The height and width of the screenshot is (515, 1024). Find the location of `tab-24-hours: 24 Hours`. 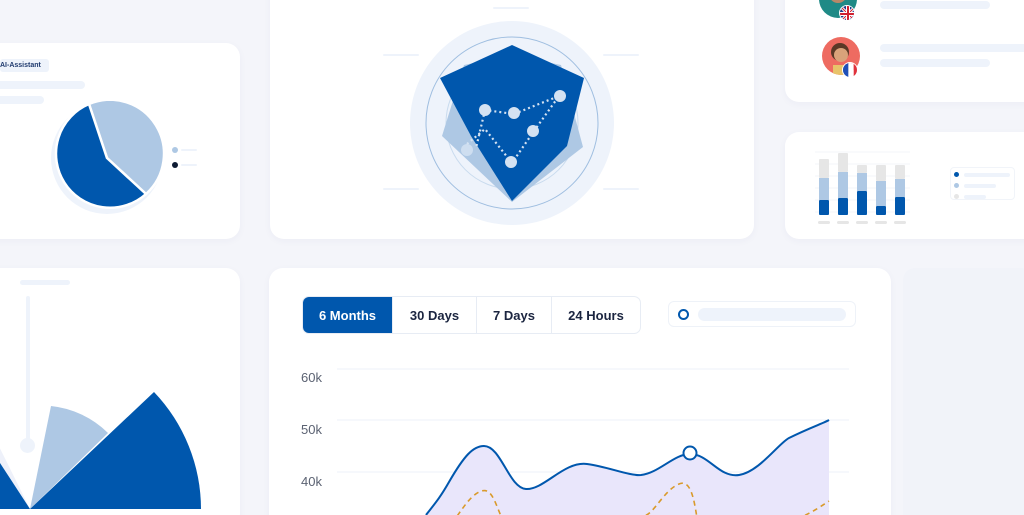

tab-24-hours: 24 Hours is located at coordinates (596, 315).